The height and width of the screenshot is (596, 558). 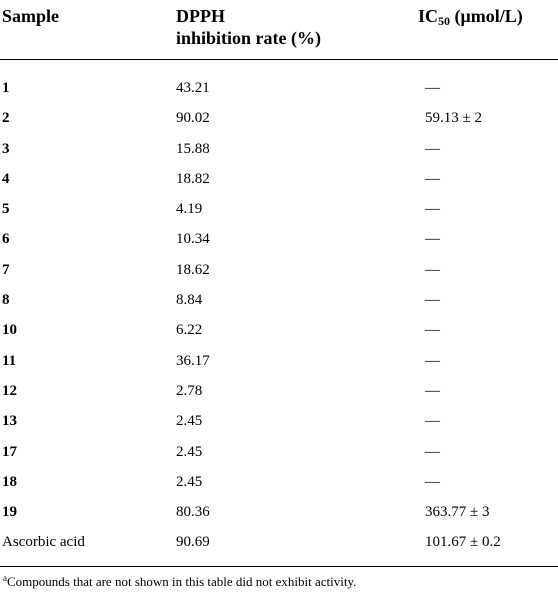 What do you see at coordinates (6, 269) in the screenshot?
I see `cell-sample: 7` at bounding box center [6, 269].